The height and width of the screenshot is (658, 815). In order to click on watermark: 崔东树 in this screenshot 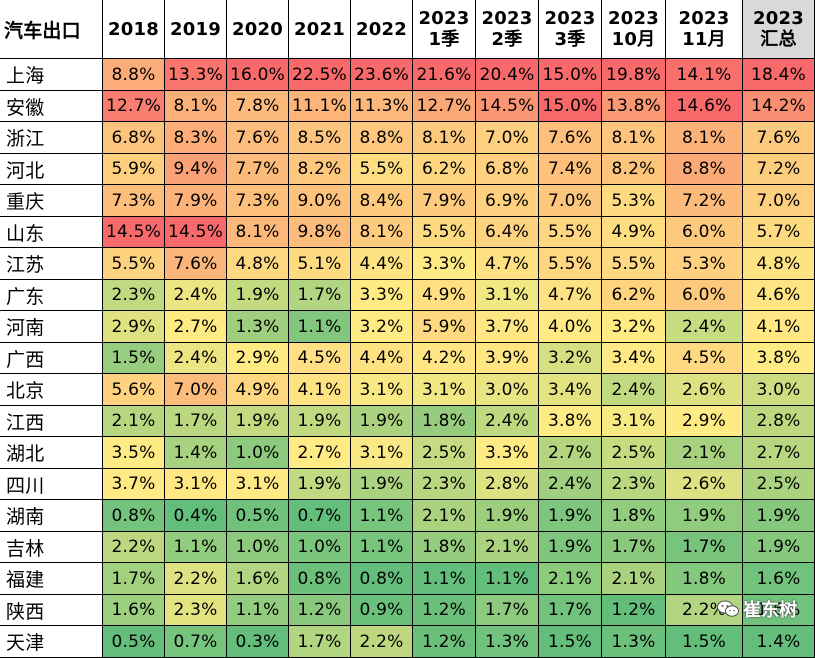, I will do `click(757, 609)`.